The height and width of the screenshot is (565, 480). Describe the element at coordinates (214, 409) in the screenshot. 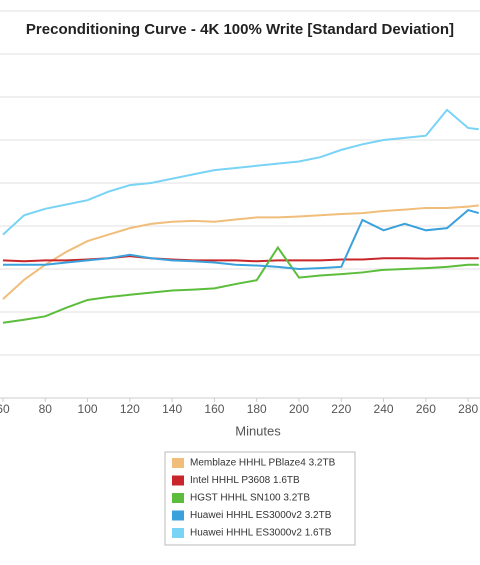

I see `x-tick-label: 160` at that location.